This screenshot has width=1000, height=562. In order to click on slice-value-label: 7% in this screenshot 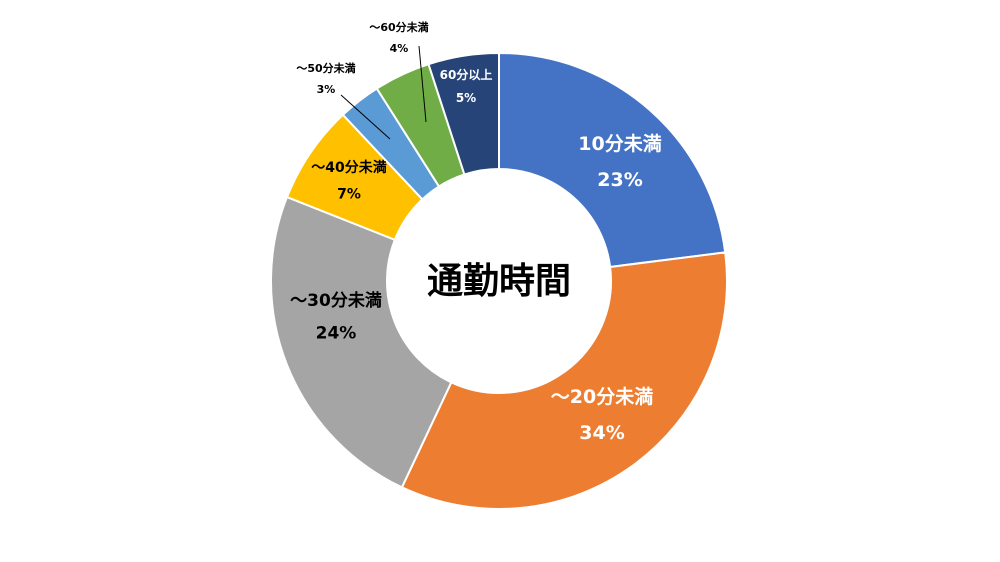, I will do `click(349, 195)`.